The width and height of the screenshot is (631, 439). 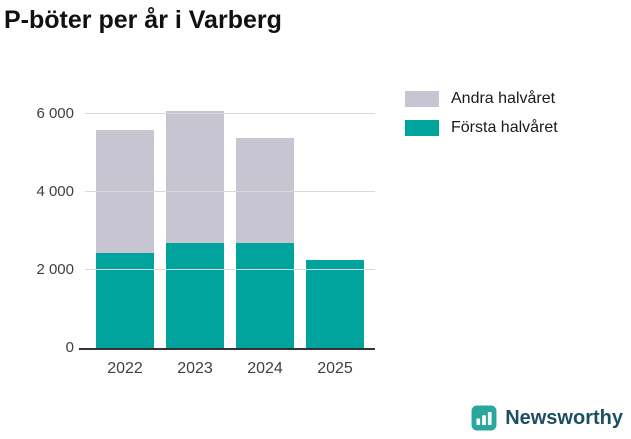 I want to click on chart-title: P-böter per år i Varberg, so click(x=143, y=20).